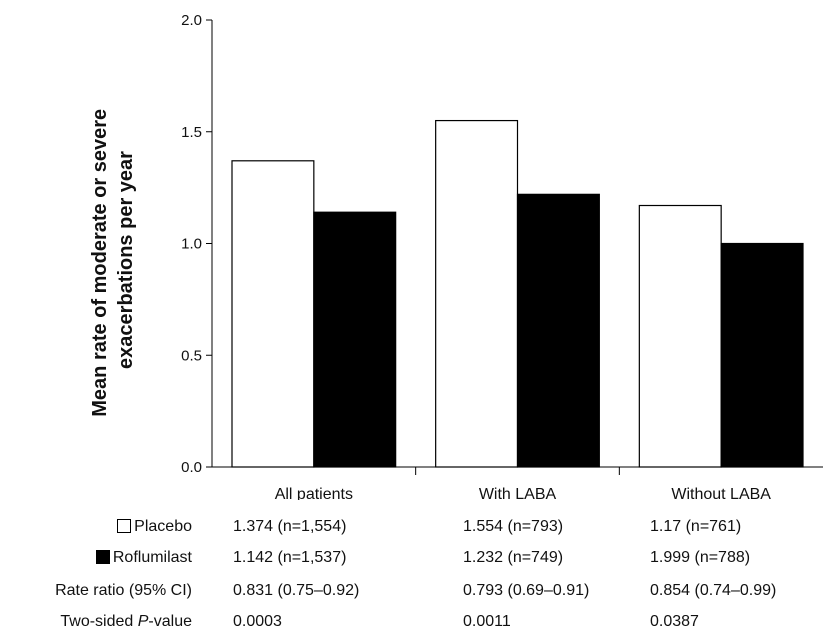  I want to click on cell-rate-ratio-all: 0.831 (0.75–0.92), so click(296, 590).